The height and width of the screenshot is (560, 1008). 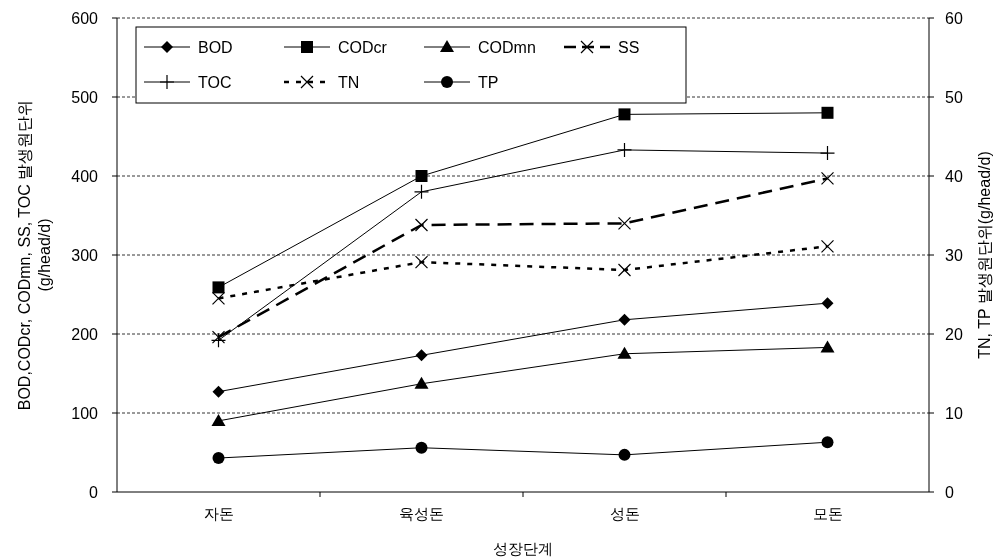 I want to click on y2-tick-label: 0, so click(x=949, y=492).